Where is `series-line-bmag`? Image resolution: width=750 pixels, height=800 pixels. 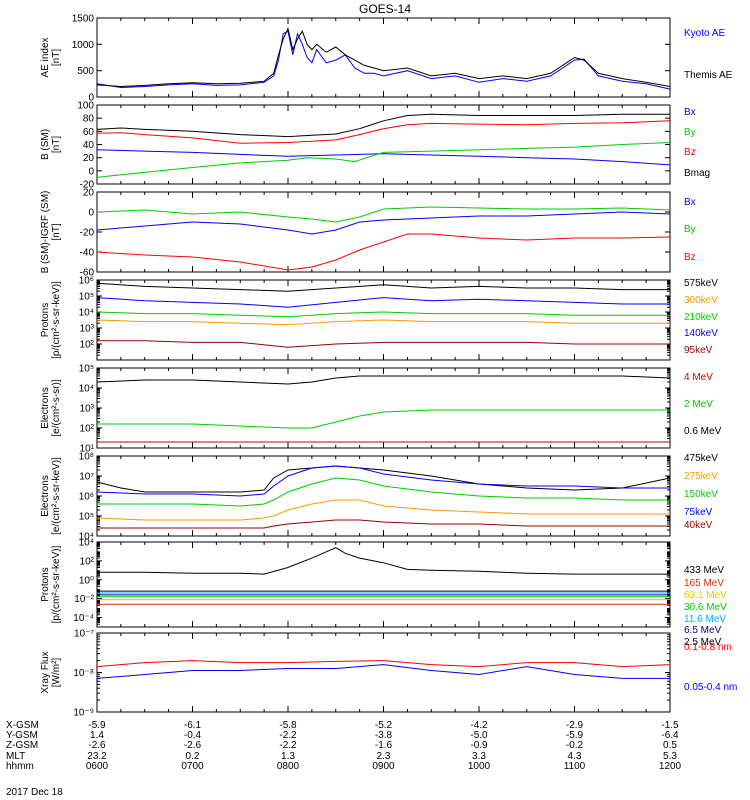
series-line-bmag is located at coordinates (383, 125).